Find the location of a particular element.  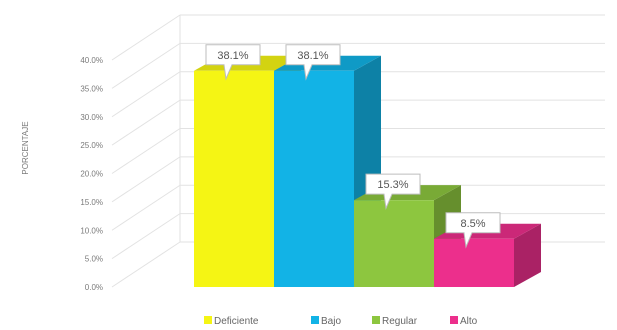

legend-item-alto: Alto is located at coordinates (464, 321).